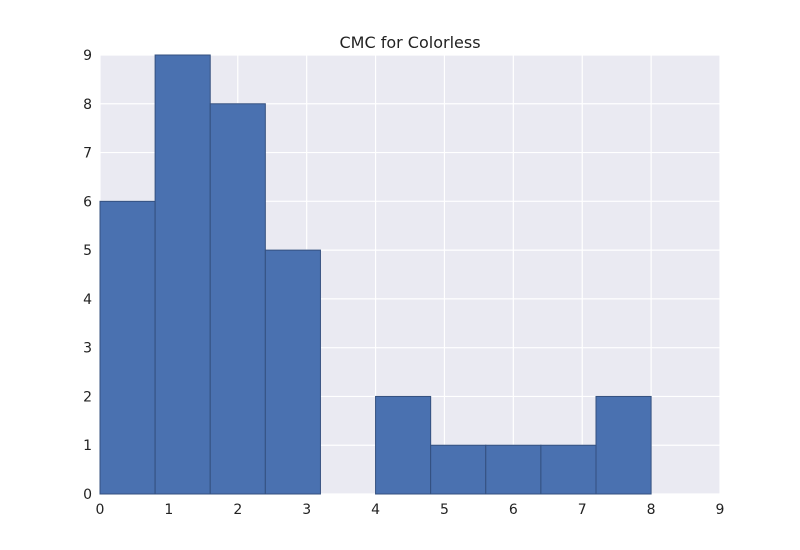 This screenshot has width=800, height=550. What do you see at coordinates (375, 510) in the screenshot?
I see `x-tick-label: 4` at bounding box center [375, 510].